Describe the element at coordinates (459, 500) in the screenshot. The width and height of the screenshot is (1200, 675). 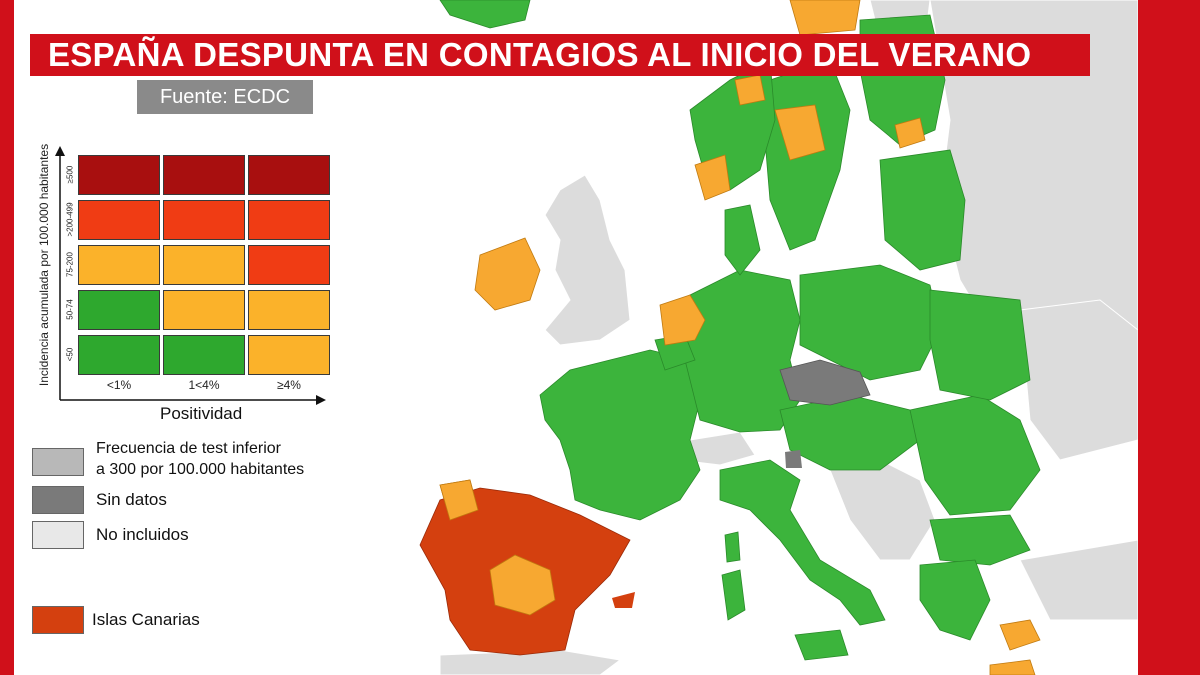
I see `region-galicia-overlay` at that location.